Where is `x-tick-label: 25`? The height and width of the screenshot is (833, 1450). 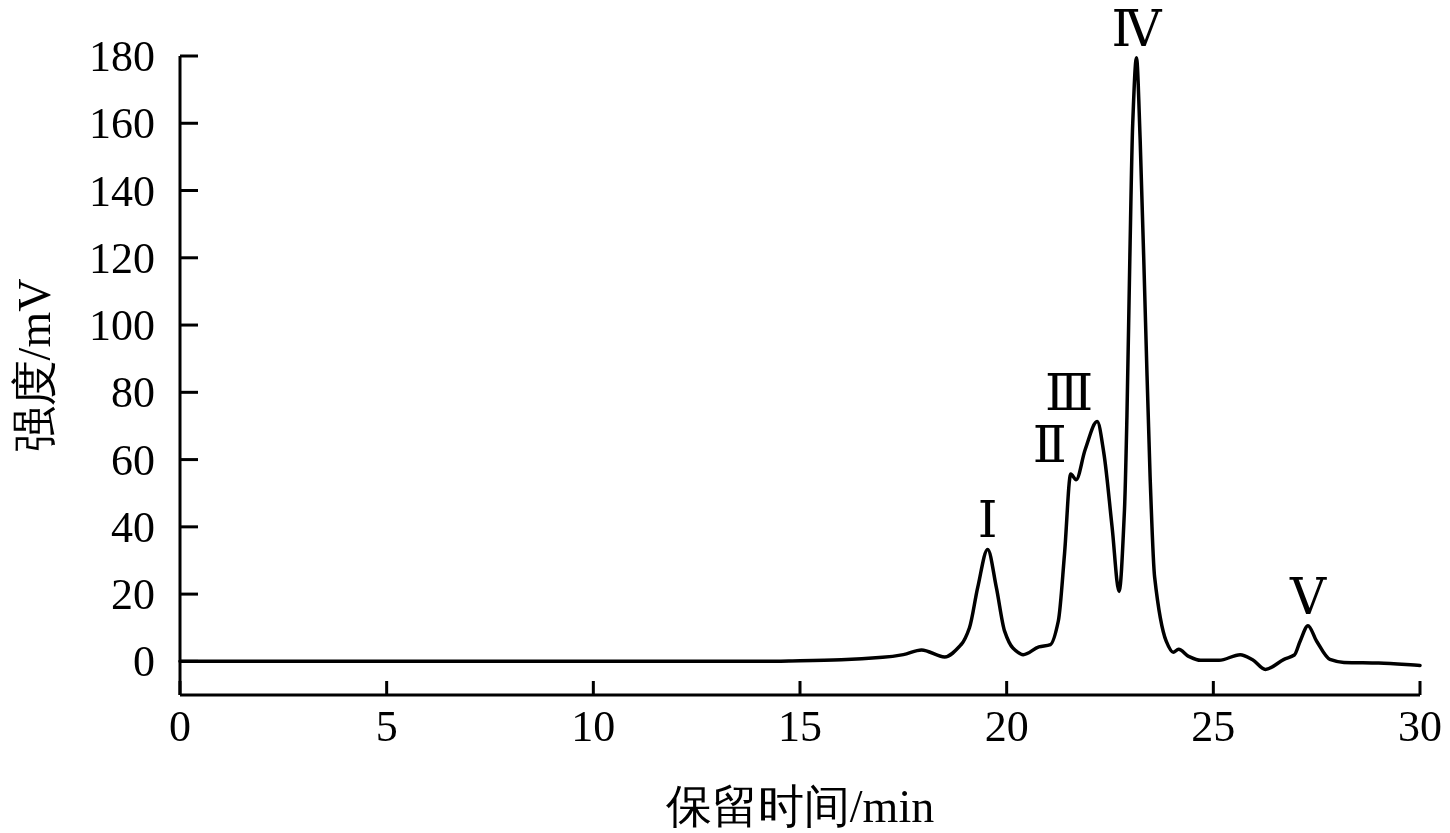
x-tick-label: 25 is located at coordinates (1213, 726).